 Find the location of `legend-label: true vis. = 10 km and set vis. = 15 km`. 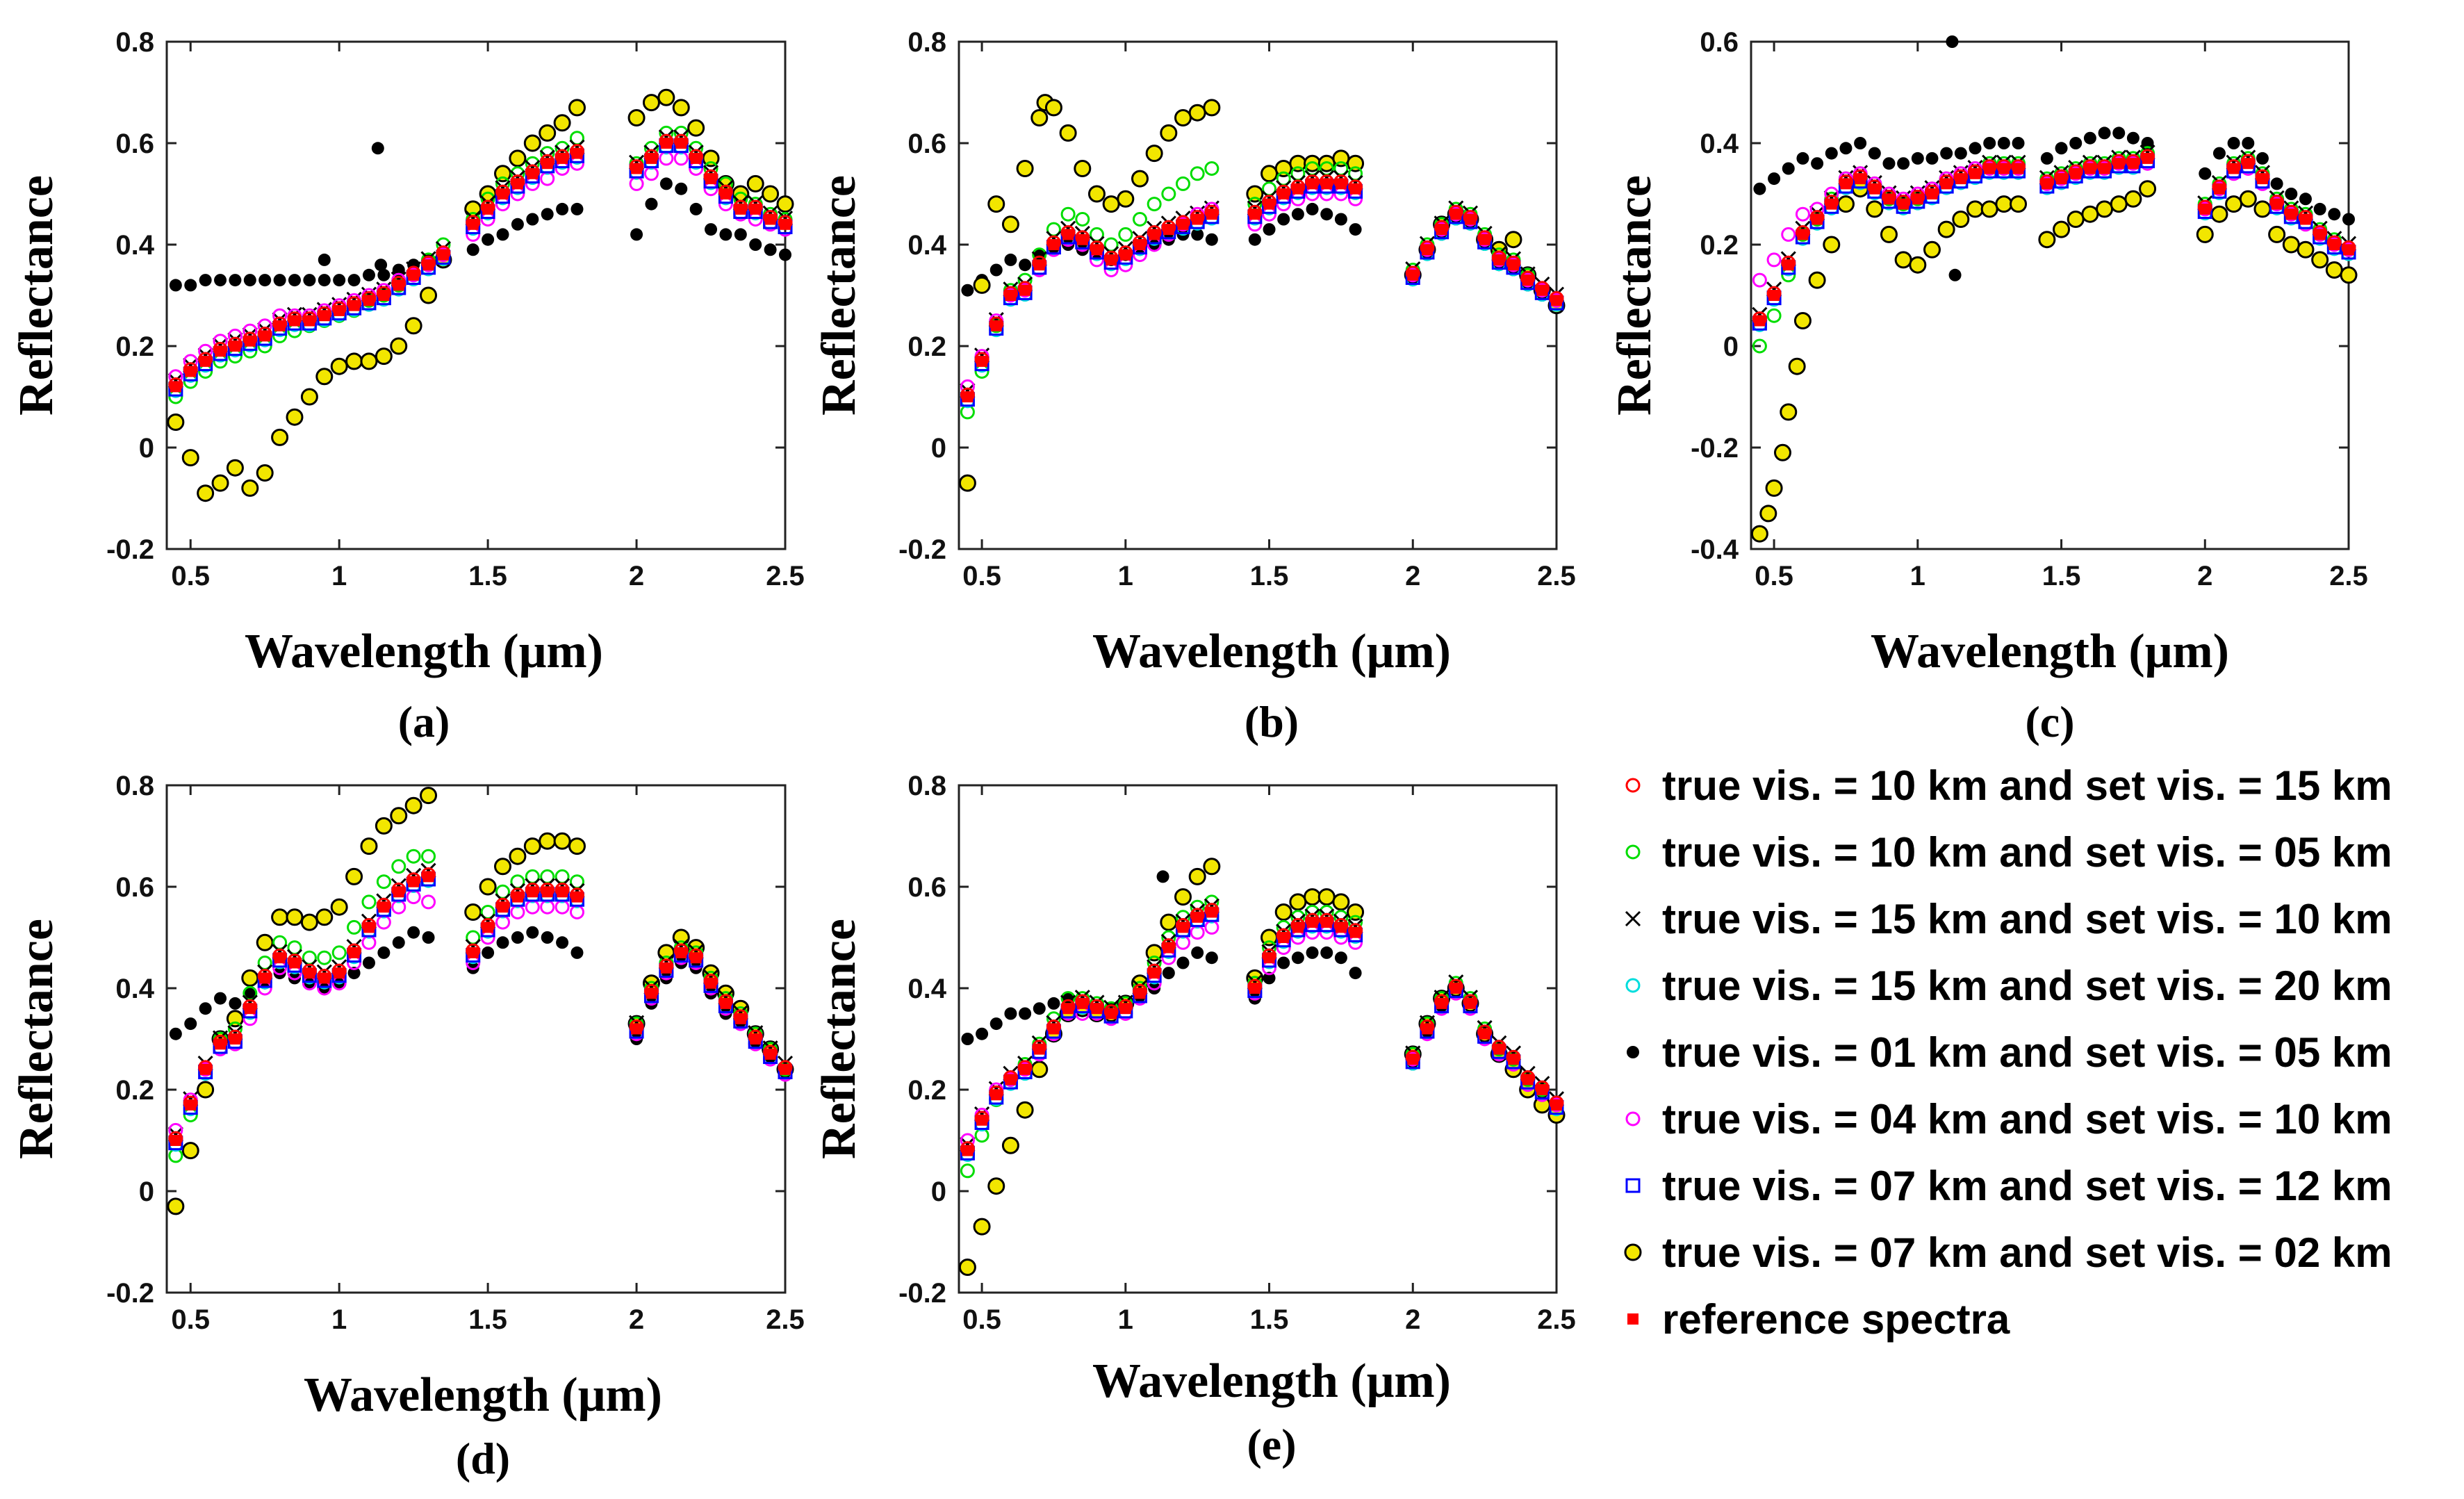

legend-label: true vis. = 10 km and set vis. = 15 km is located at coordinates (2027, 786).